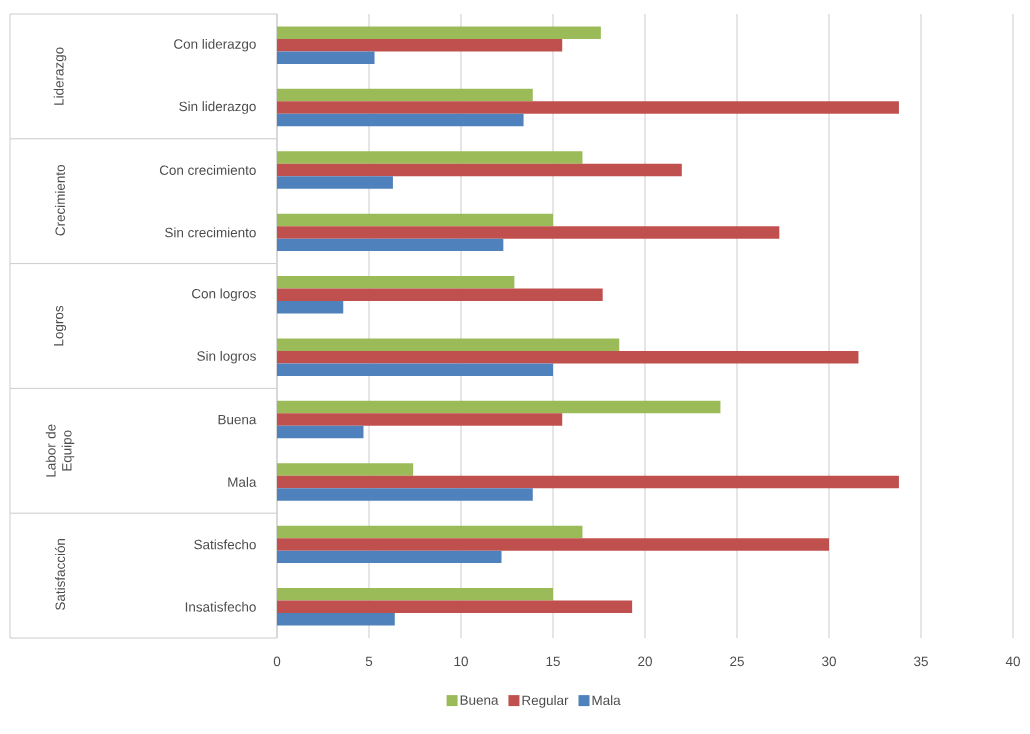 The image size is (1030, 734). What do you see at coordinates (545, 701) in the screenshot?
I see `legend-label: Regular` at bounding box center [545, 701].